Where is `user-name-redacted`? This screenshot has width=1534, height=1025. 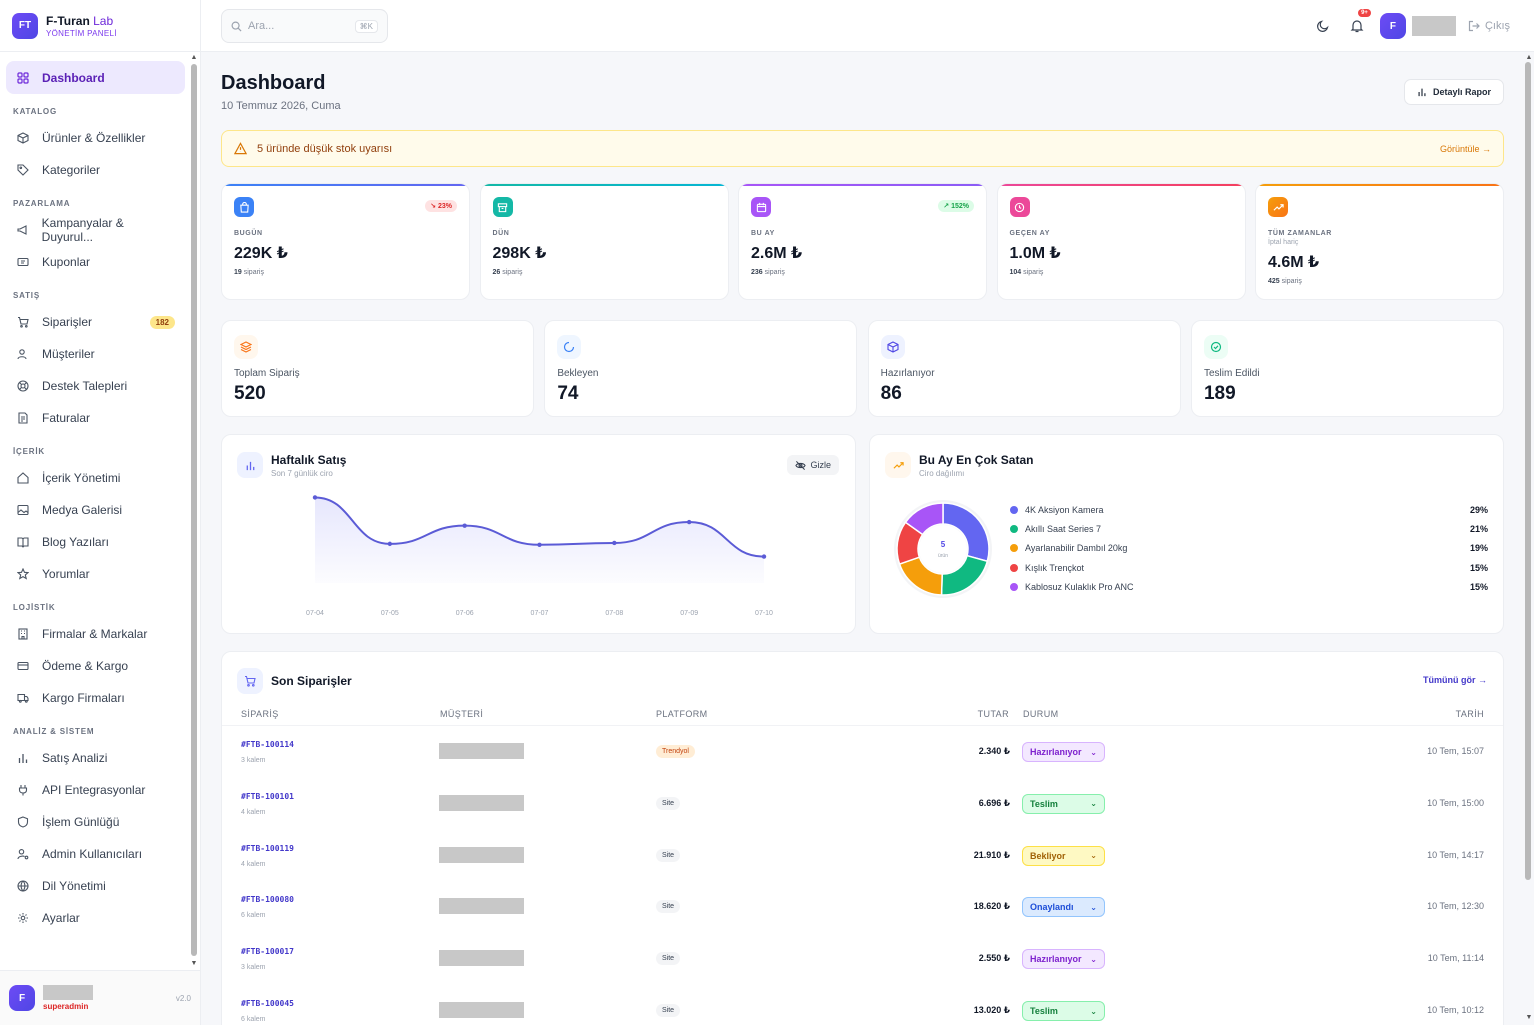 user-name-redacted is located at coordinates (1433, 26).